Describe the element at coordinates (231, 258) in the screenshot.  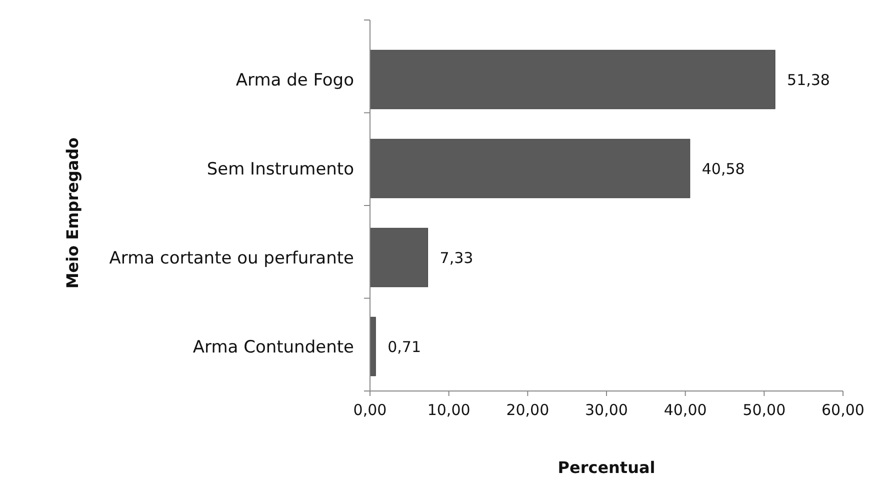
I see `y-tick-label: Arma cortante ou perfurante` at that location.